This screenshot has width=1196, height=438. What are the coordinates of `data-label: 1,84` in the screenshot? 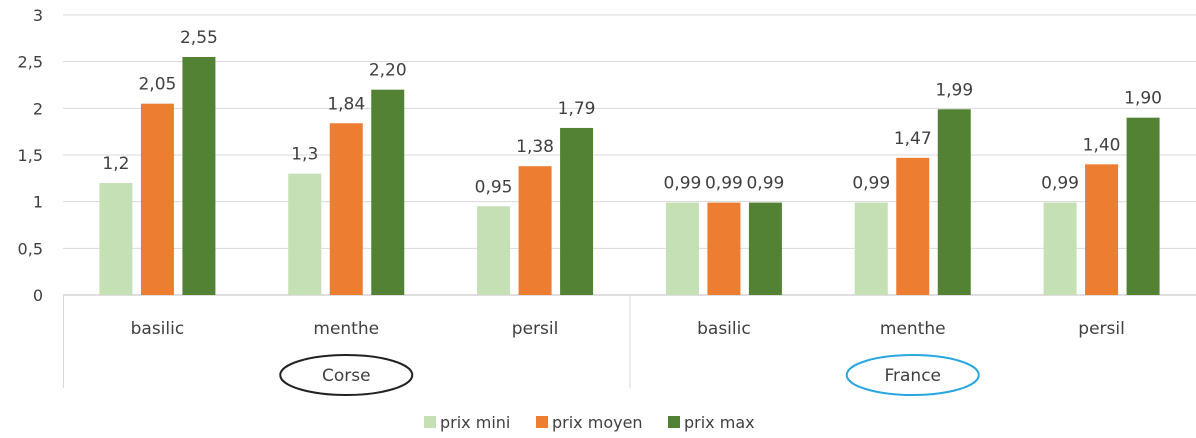 It's located at (346, 104).